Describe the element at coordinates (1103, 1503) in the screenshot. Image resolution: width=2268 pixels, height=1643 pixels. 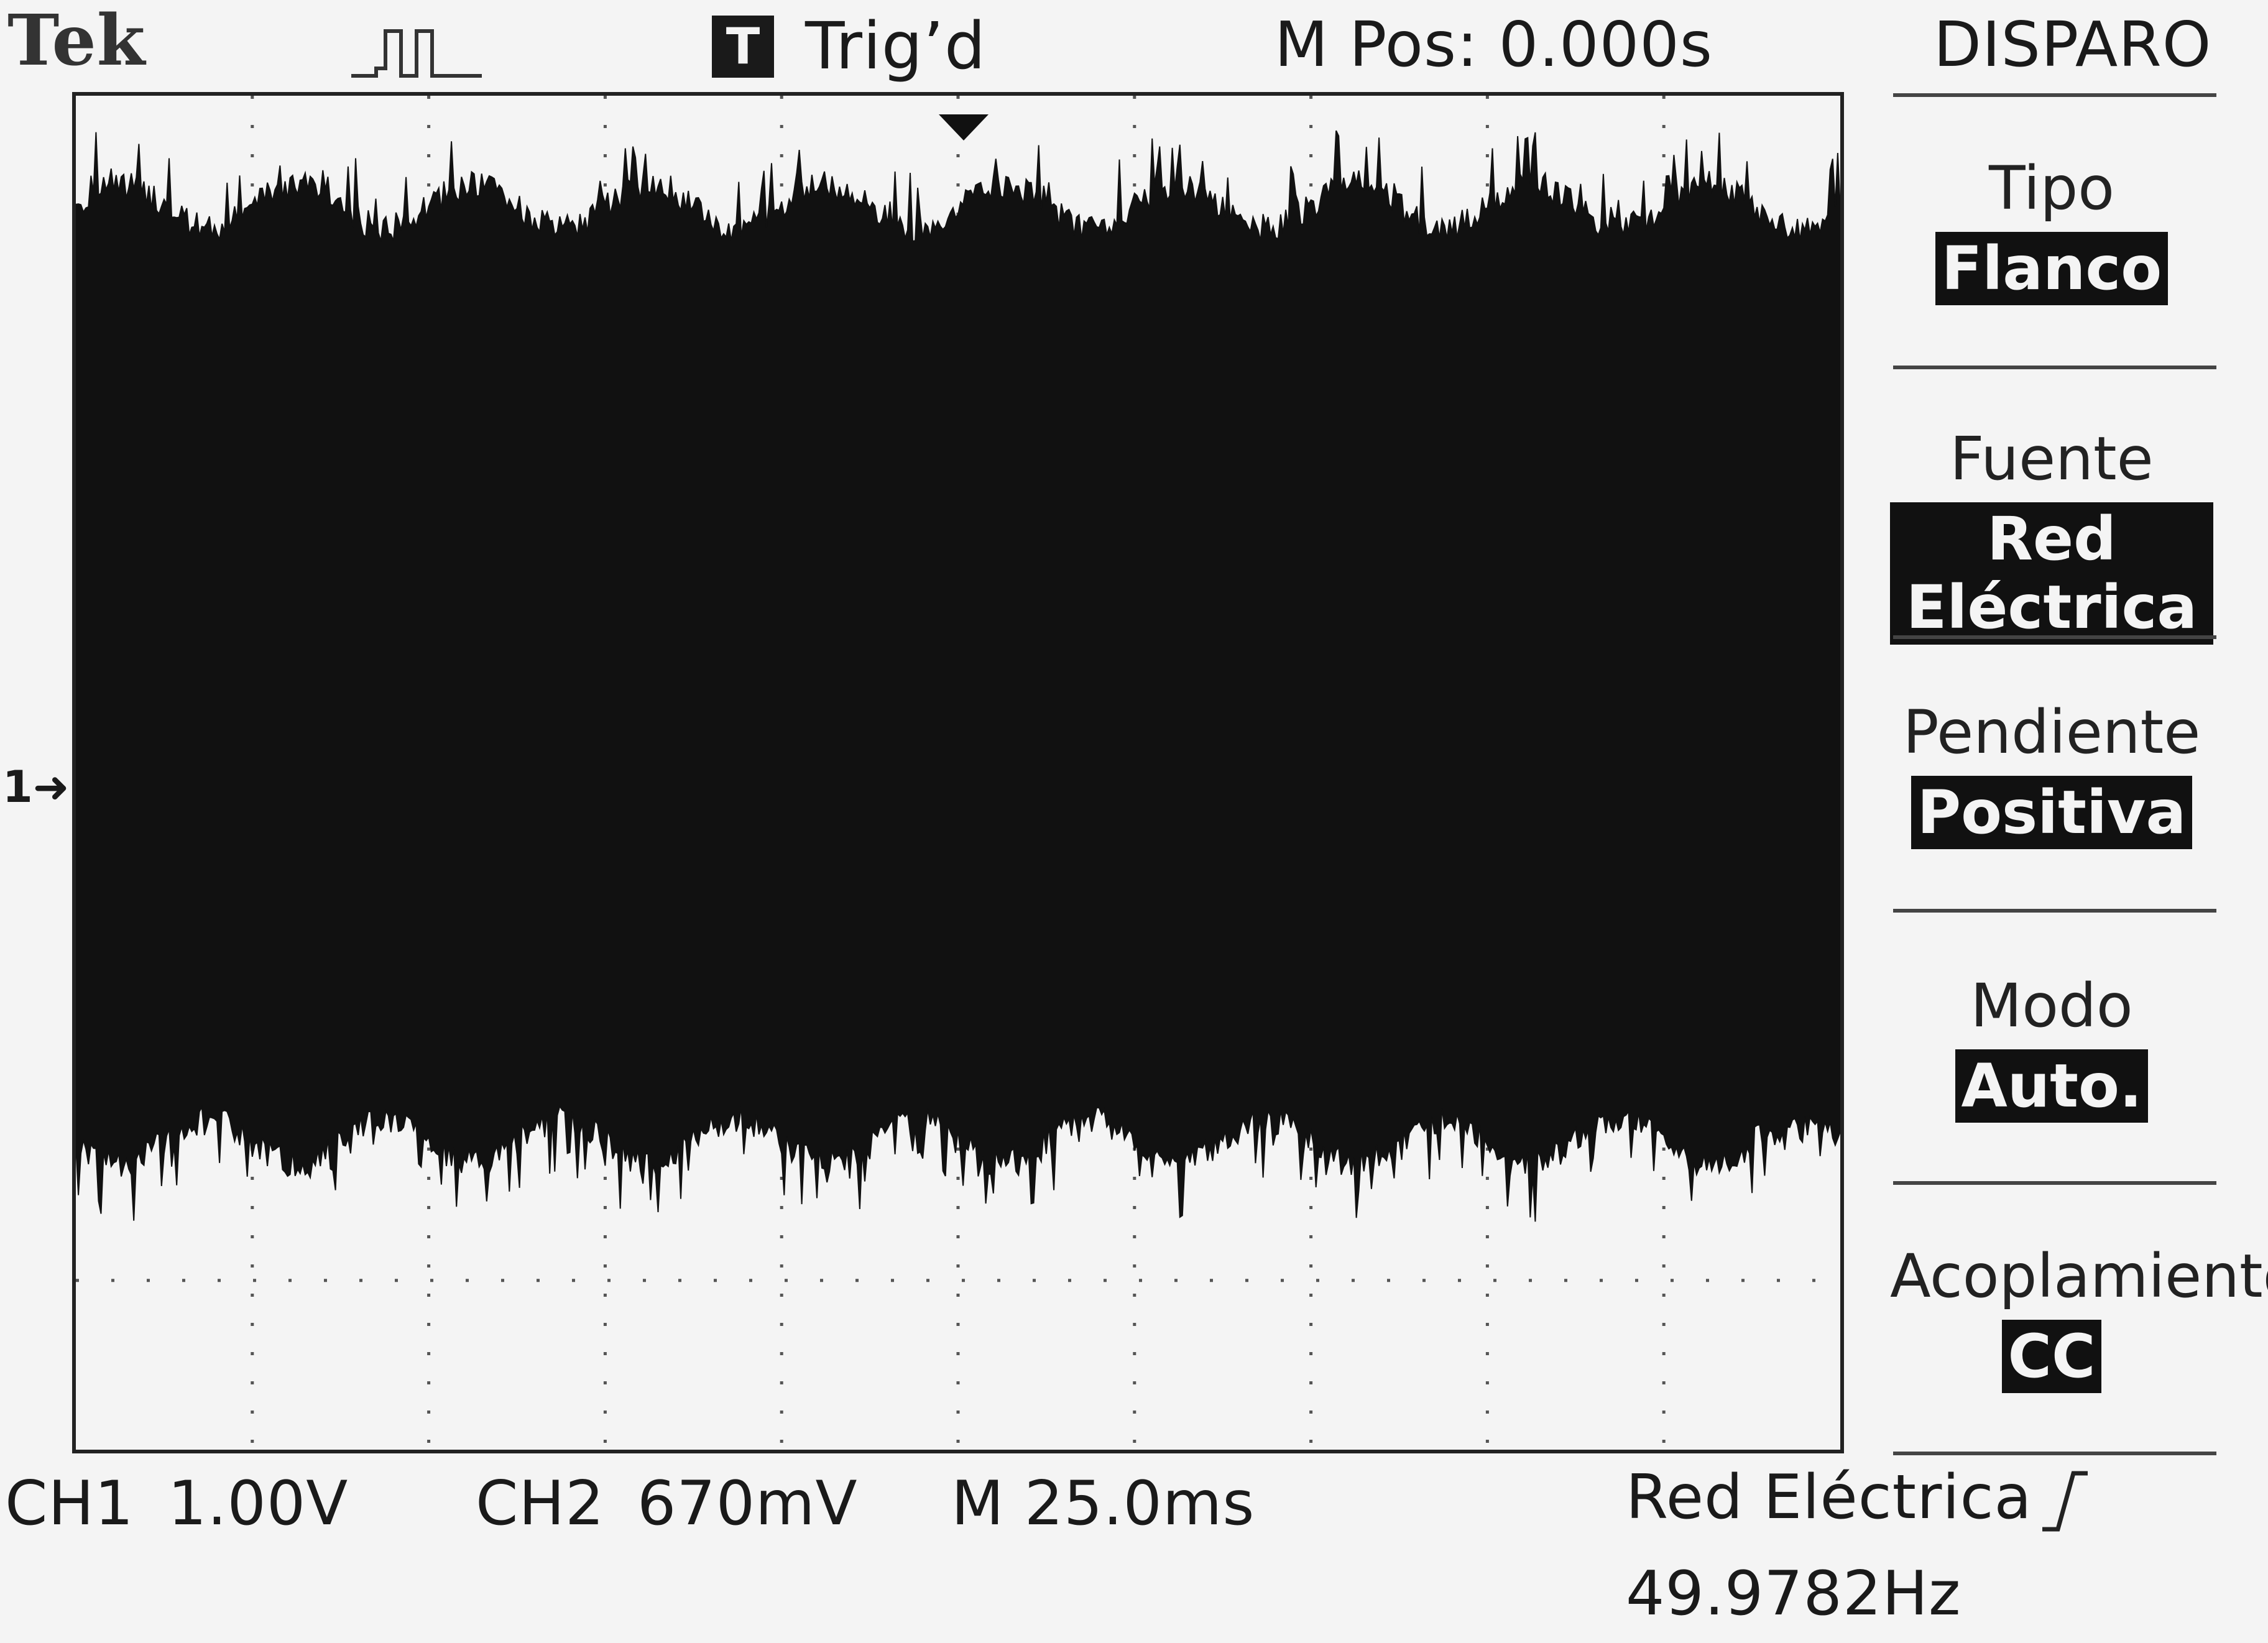
I see `timebase: M 25.0ms` at that location.